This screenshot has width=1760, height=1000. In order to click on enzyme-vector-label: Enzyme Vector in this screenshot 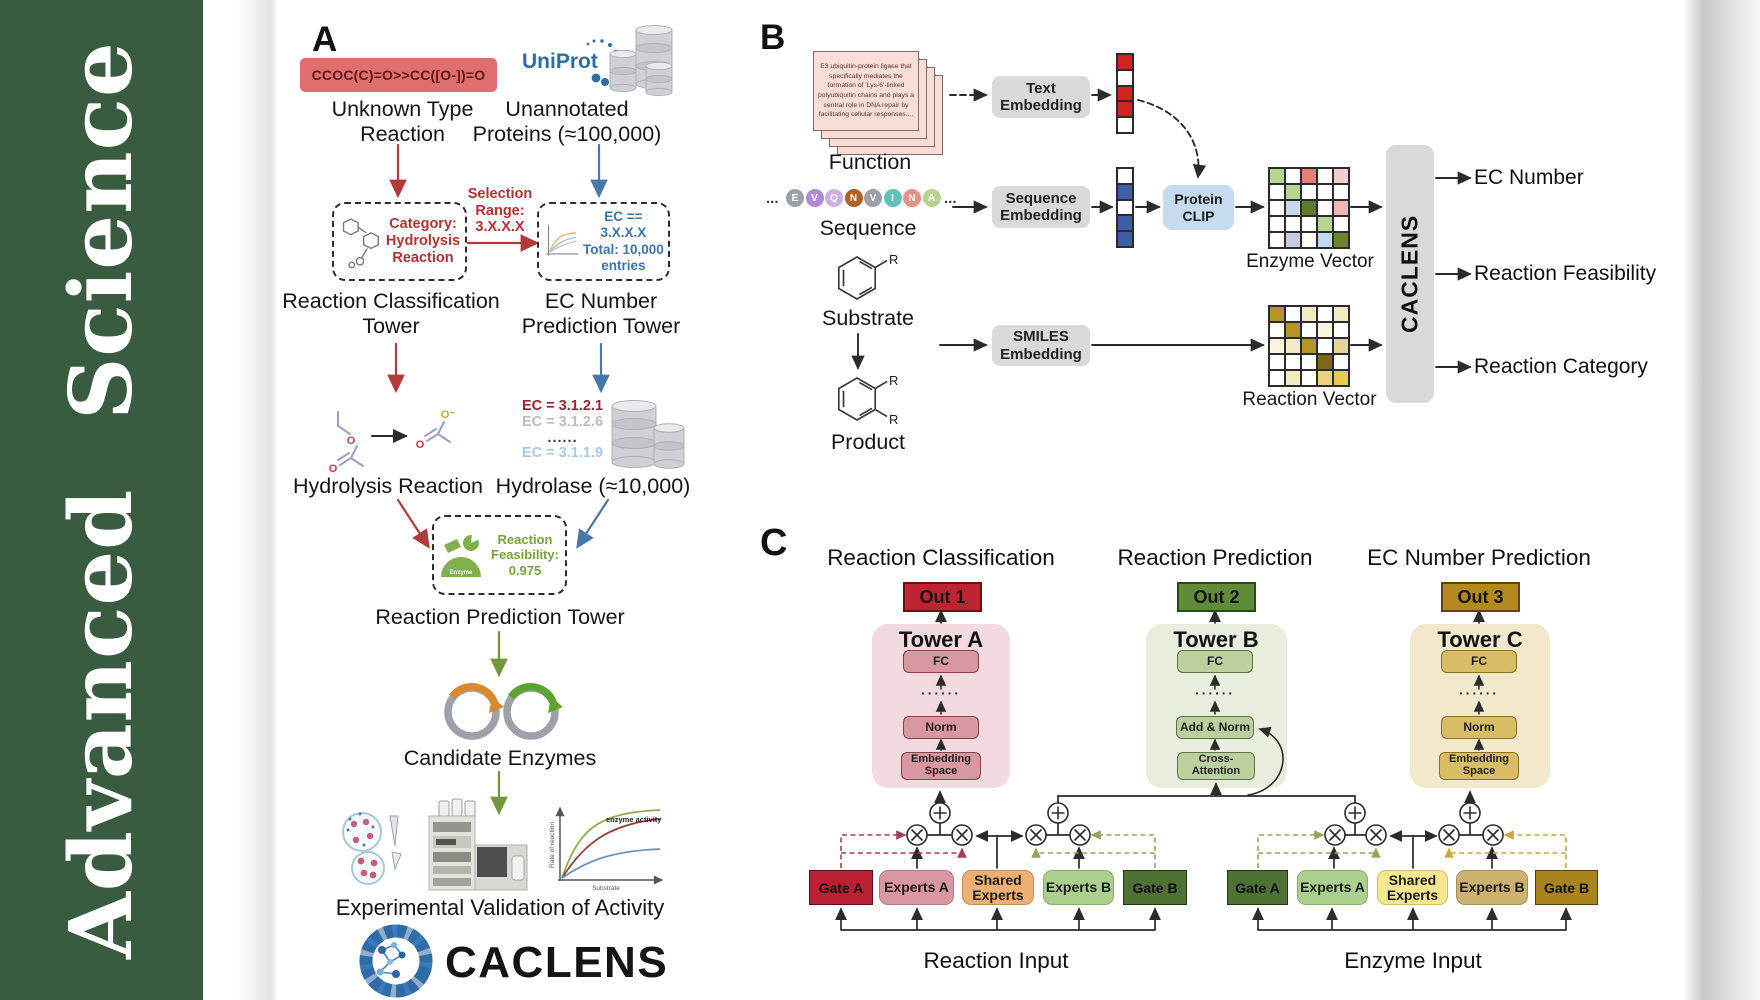, I will do `click(1310, 261)`.